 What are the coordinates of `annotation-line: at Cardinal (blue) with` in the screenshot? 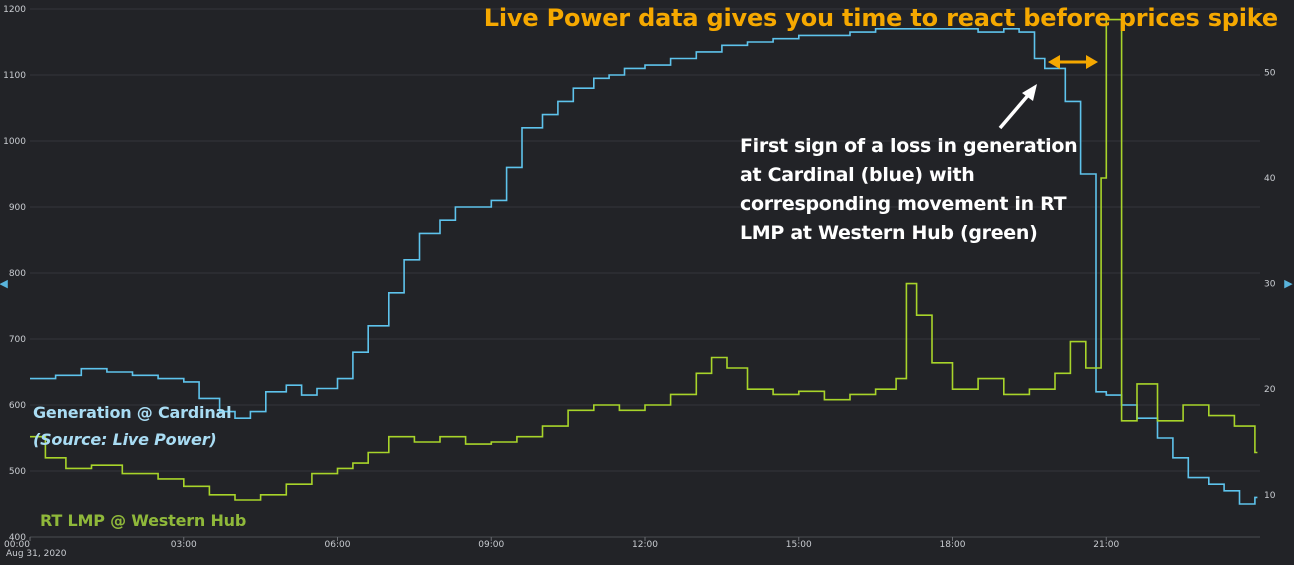 It's located at (857, 175).